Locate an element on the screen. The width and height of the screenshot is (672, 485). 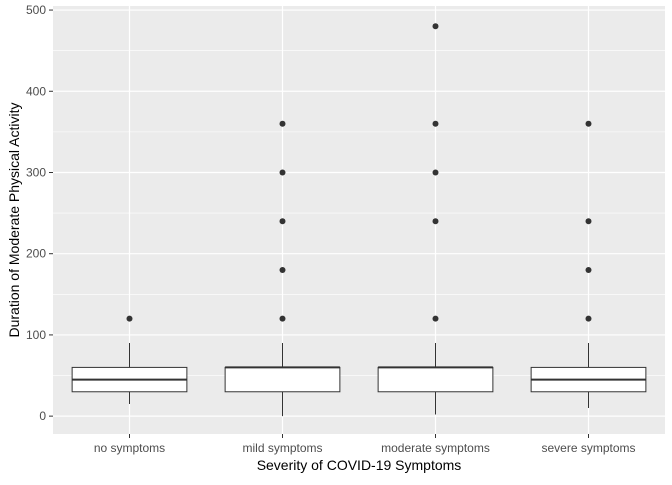
y-tick-label: 300 is located at coordinates (36, 172).